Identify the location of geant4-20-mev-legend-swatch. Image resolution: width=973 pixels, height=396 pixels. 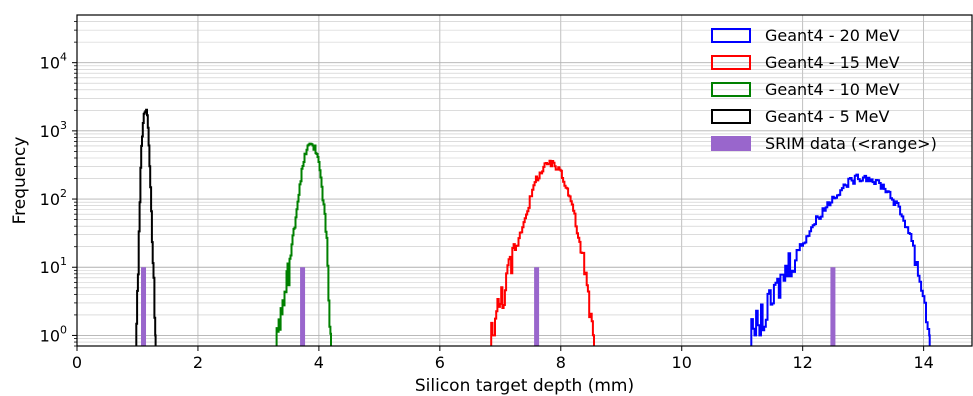
(731, 35).